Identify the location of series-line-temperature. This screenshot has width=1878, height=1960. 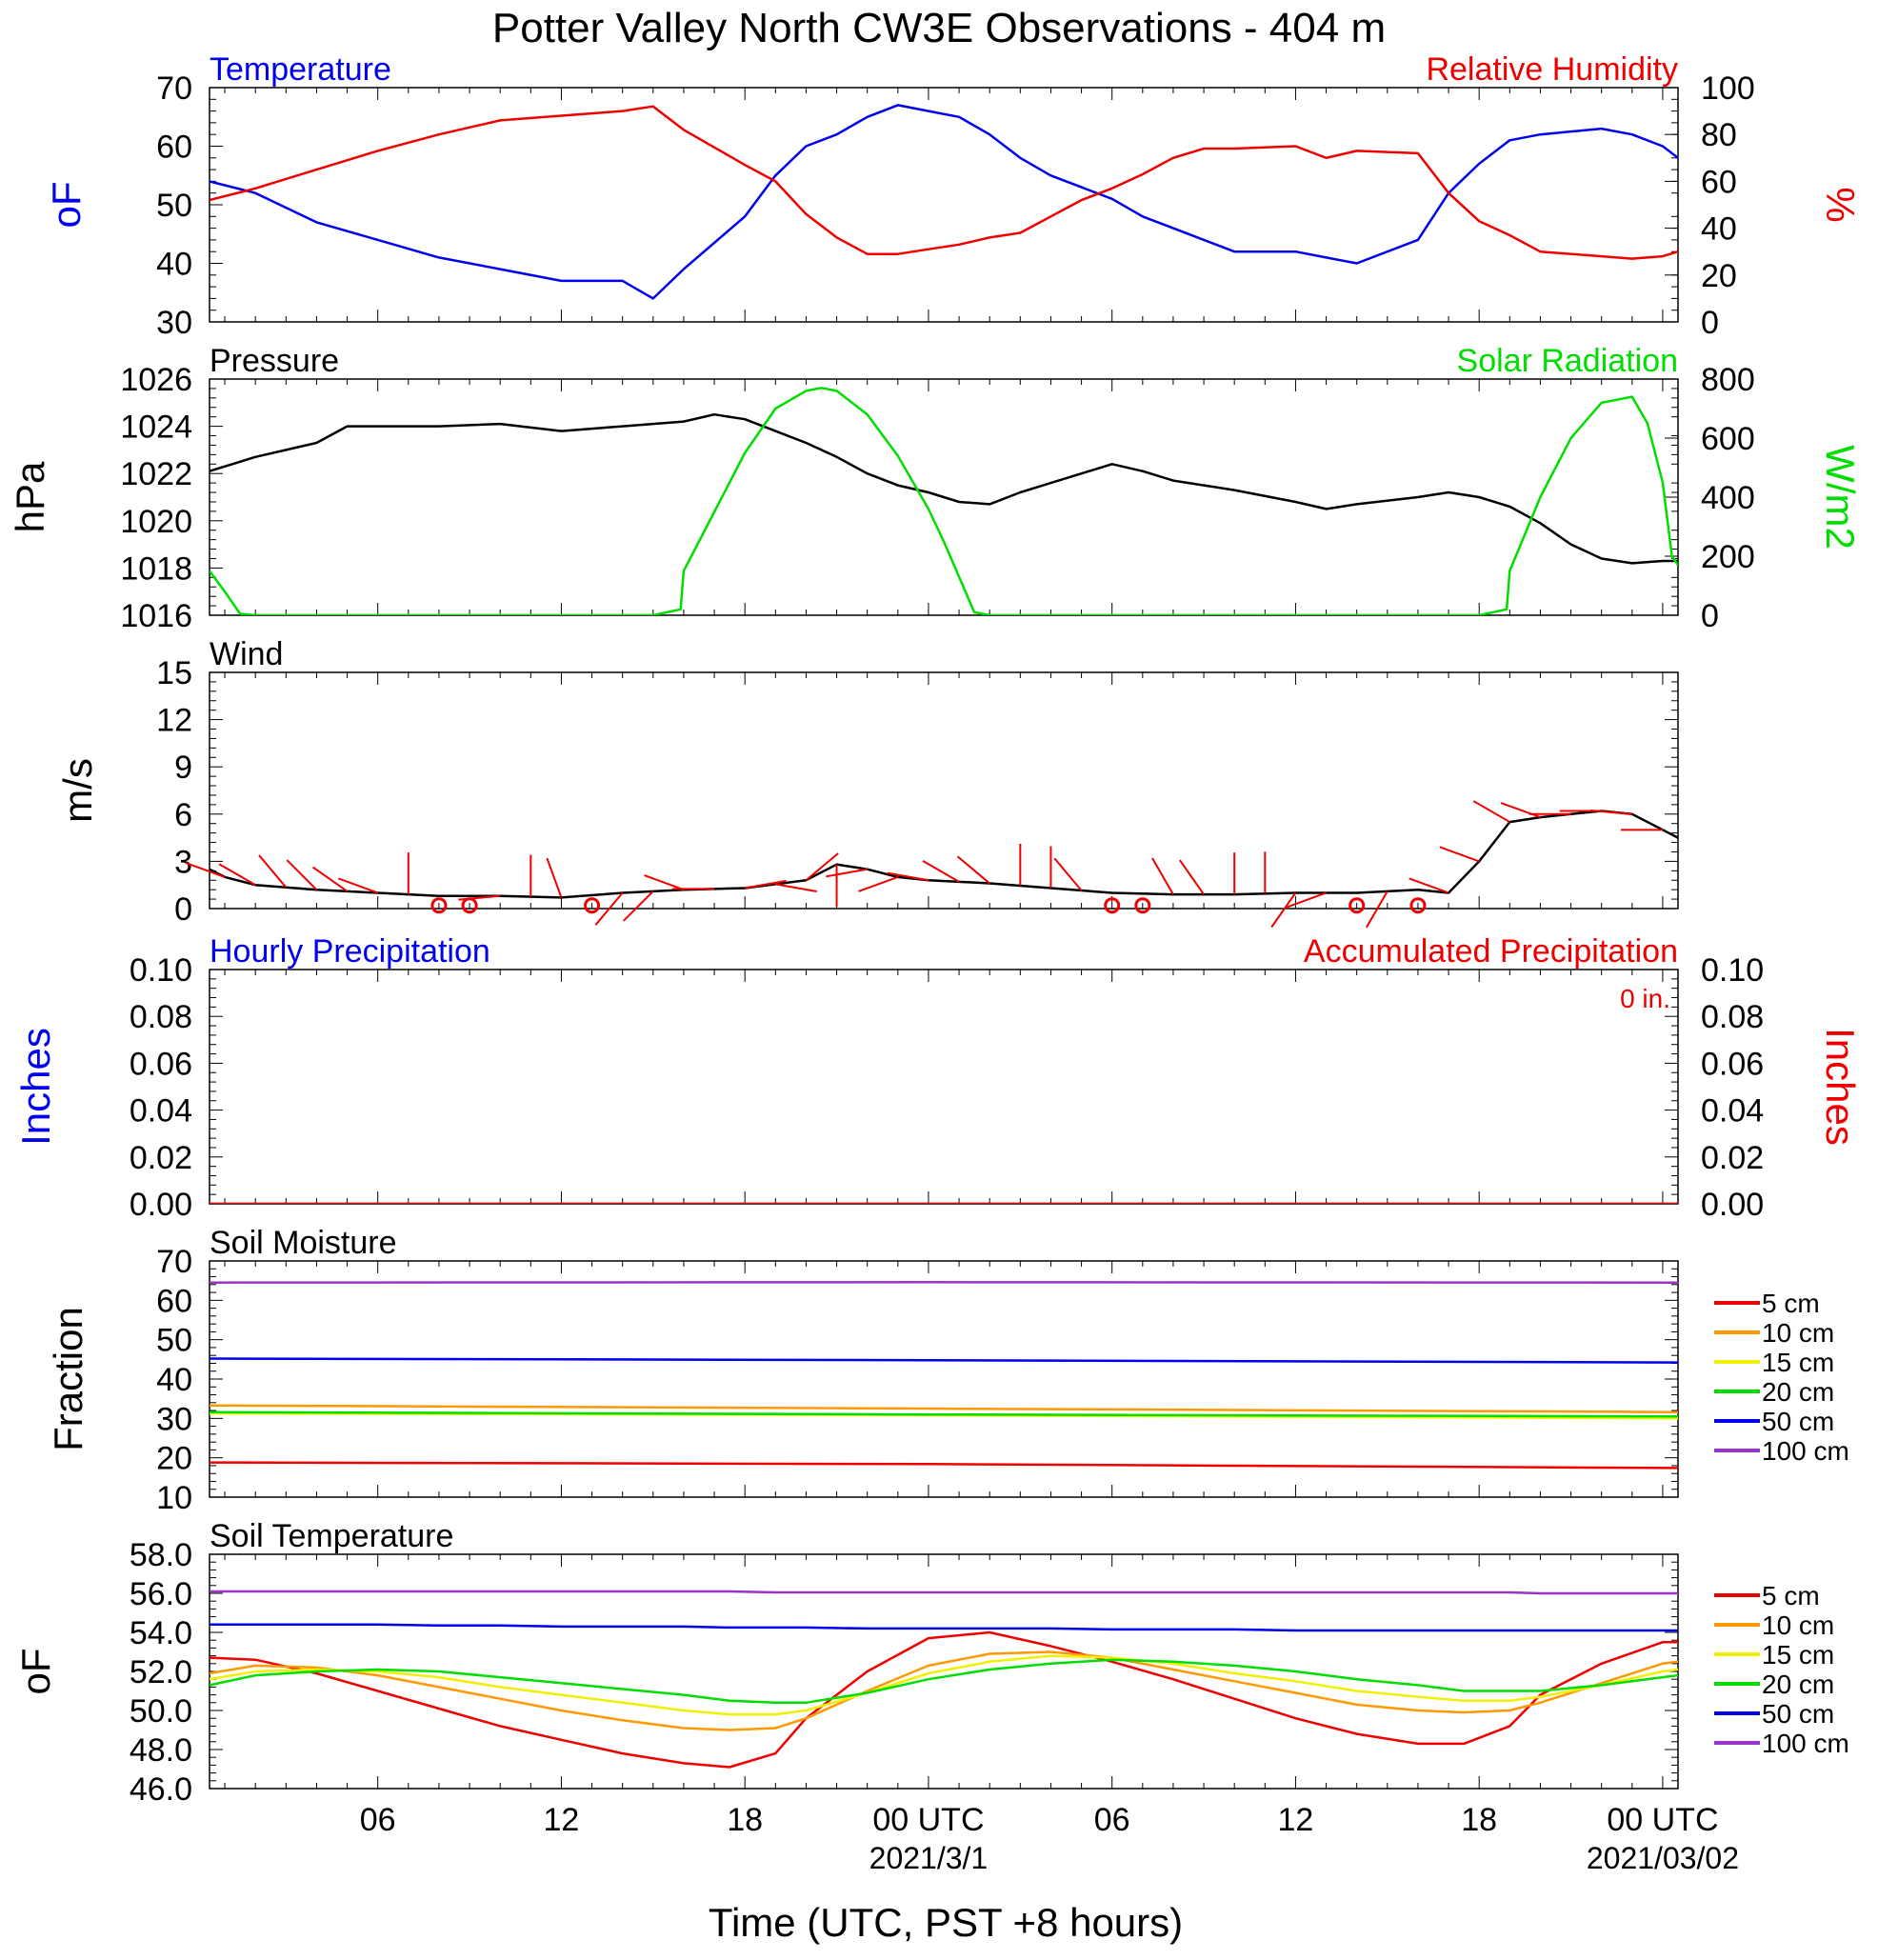
(944, 202).